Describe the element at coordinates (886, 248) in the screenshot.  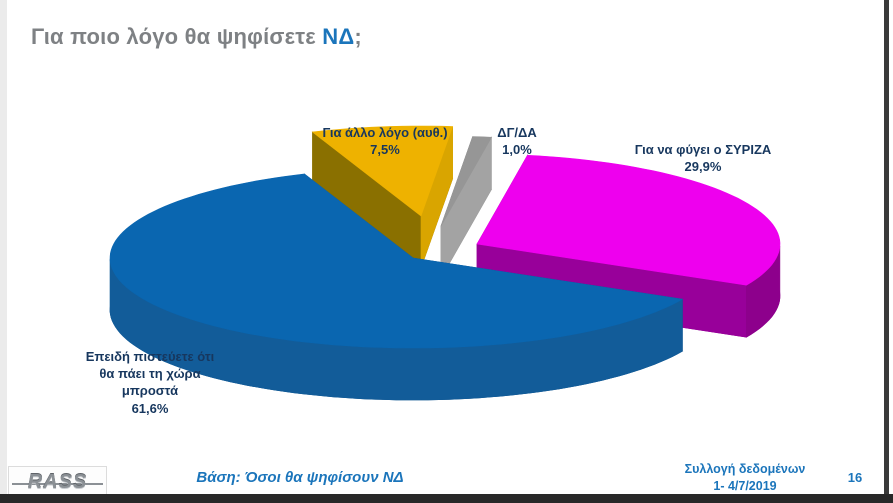
I see `page-right-border` at that location.